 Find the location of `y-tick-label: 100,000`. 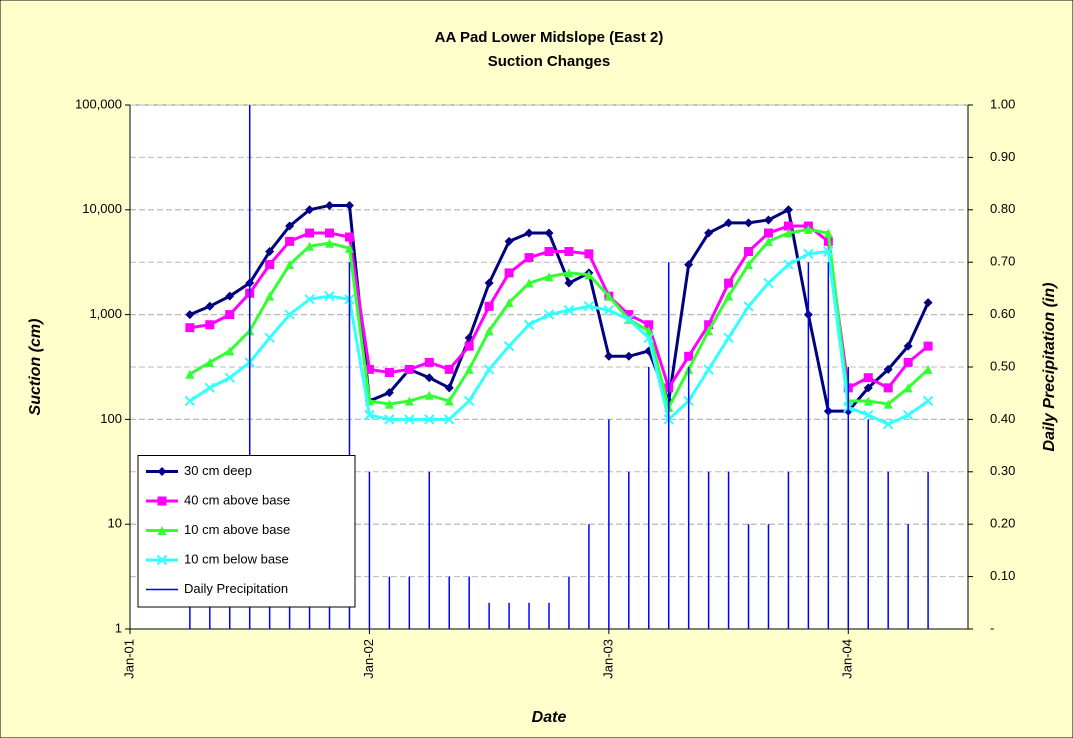

y-tick-label: 100,000 is located at coordinates (98, 103).